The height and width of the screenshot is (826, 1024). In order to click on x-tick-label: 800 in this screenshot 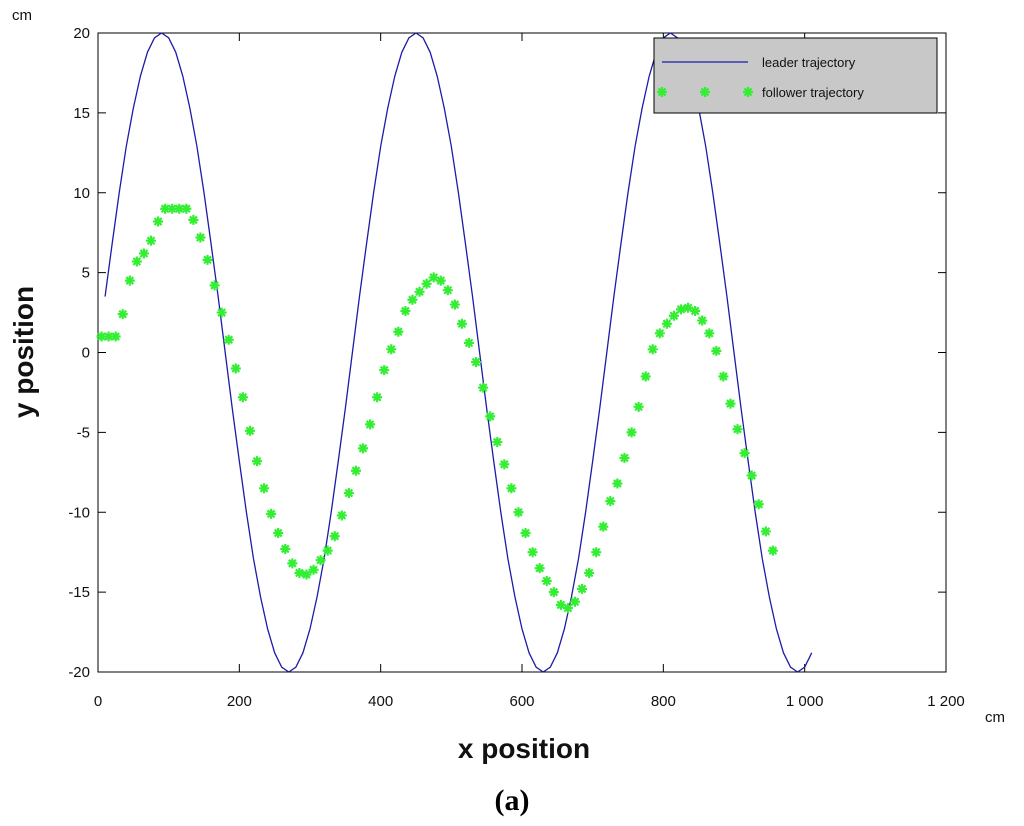, I will do `click(663, 701)`.